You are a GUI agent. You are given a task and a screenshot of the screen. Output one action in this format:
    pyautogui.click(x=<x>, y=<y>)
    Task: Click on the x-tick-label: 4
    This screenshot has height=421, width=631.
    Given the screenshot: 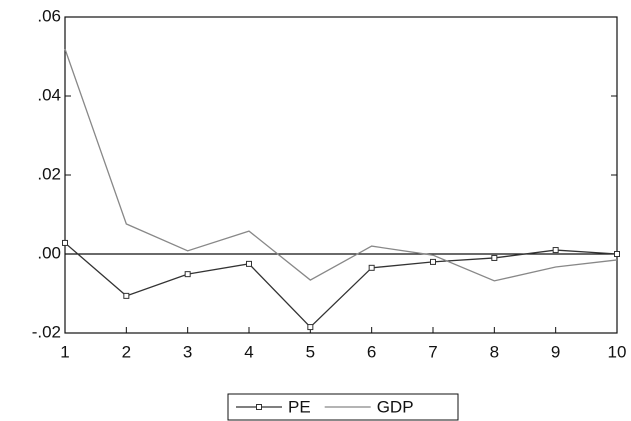 What is the action you would take?
    pyautogui.click(x=248, y=351)
    